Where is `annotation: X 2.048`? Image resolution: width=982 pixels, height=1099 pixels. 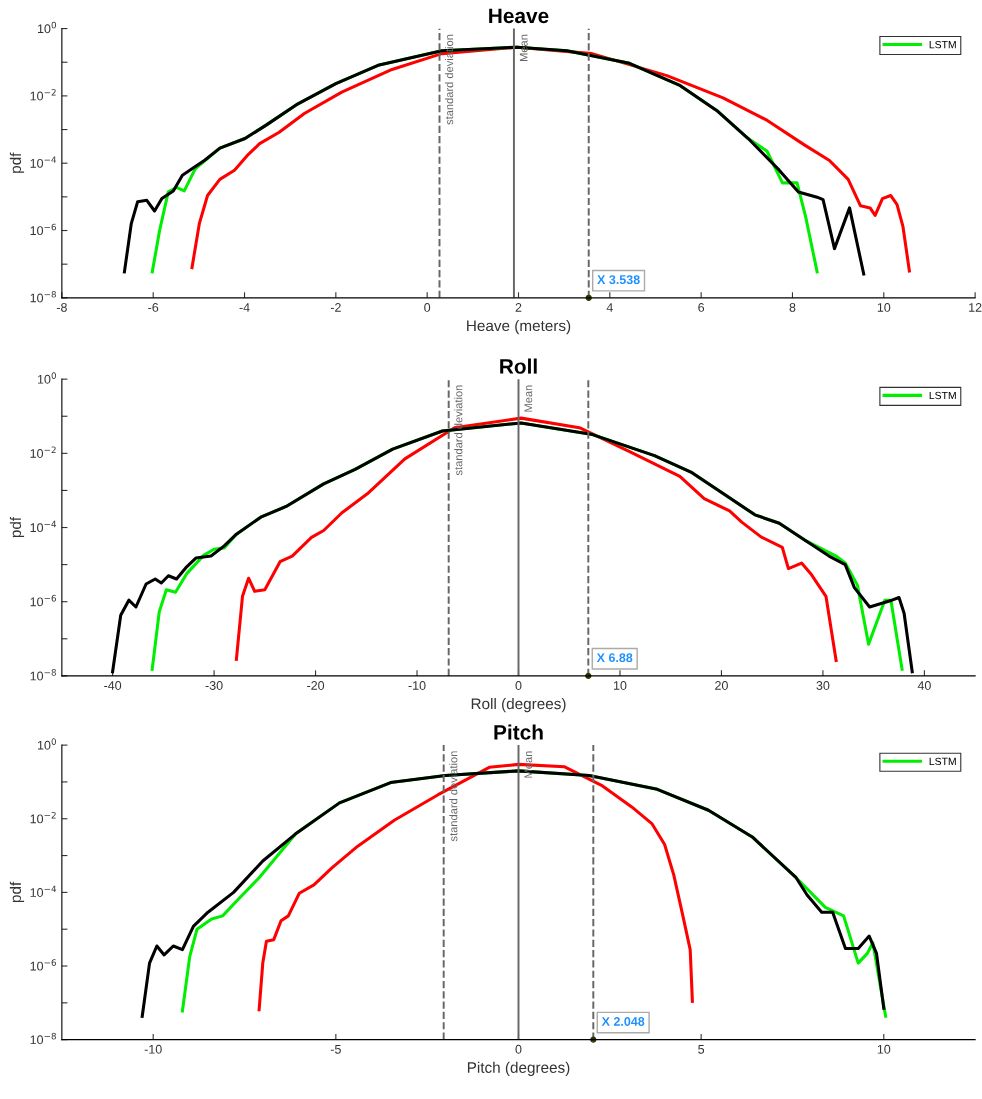 annotation: X 2.048 is located at coordinates (623, 1021).